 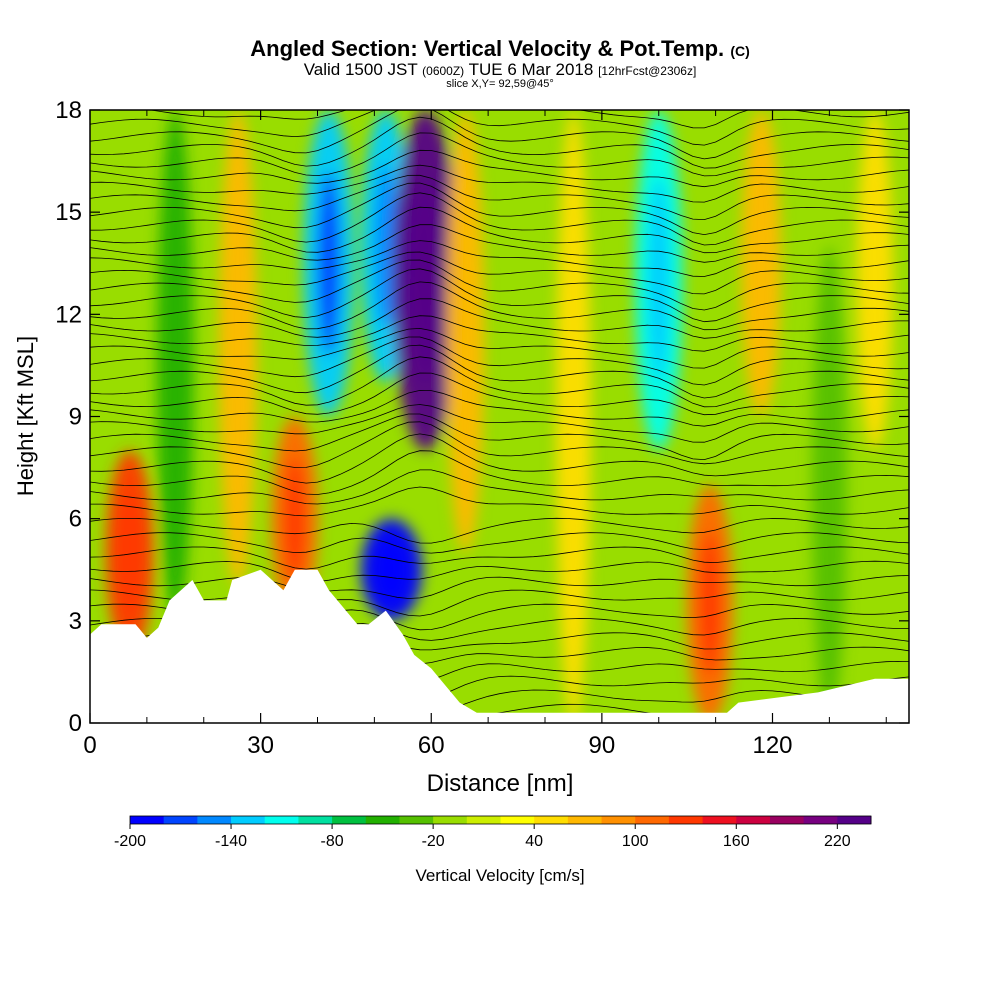 I want to click on y-tick-label: 6, so click(x=75, y=519).